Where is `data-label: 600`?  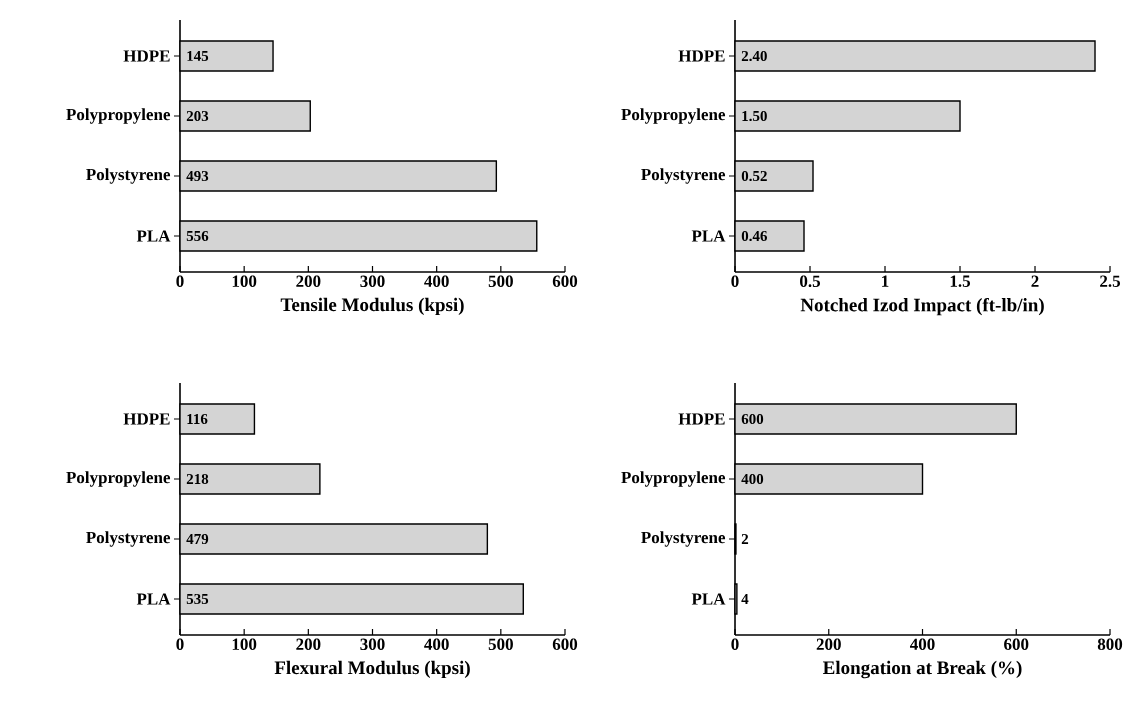 data-label: 600 is located at coordinates (752, 419).